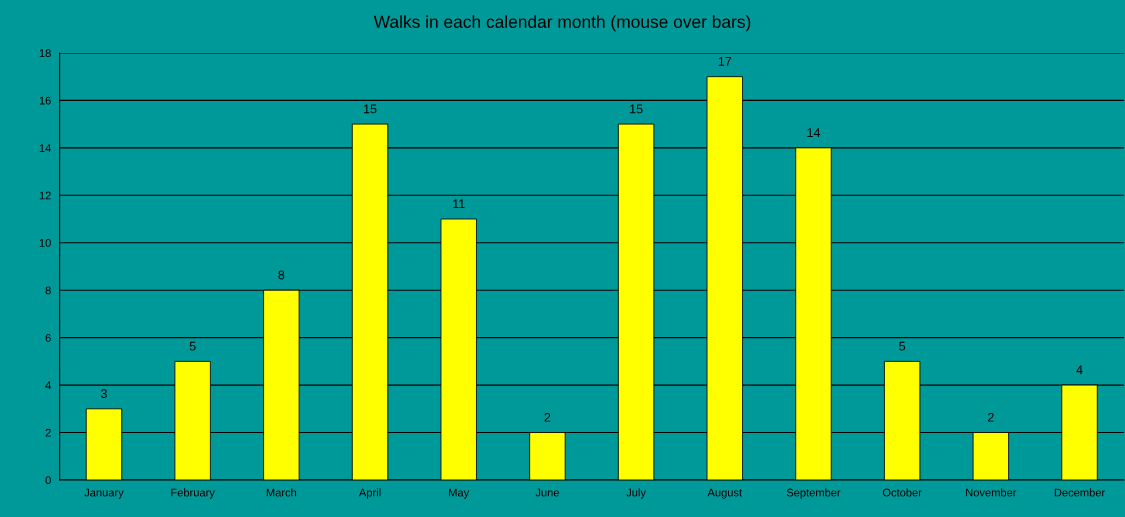 This screenshot has height=517, width=1125. I want to click on x-tick-label: August, so click(724, 493).